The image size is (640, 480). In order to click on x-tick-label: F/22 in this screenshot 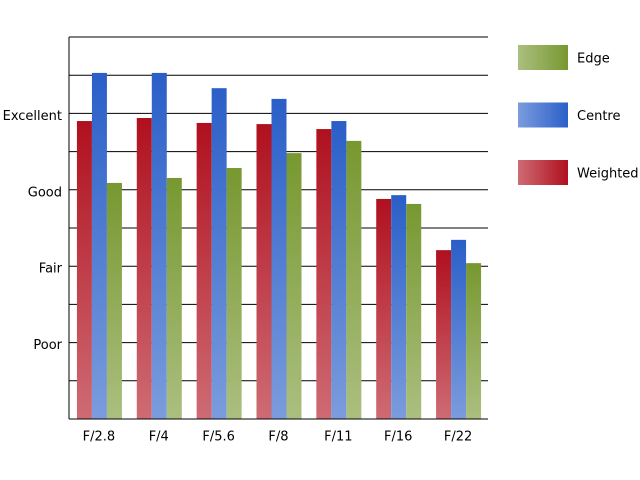, I will do `click(458, 437)`.